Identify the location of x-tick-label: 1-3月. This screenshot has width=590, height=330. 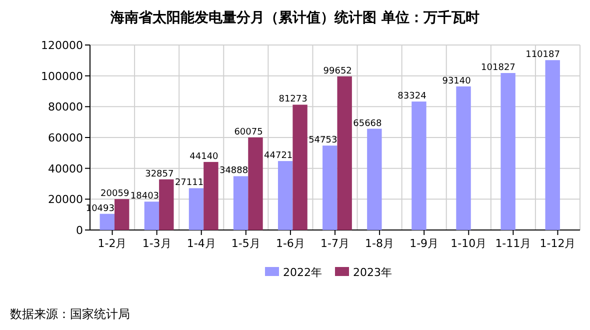
(157, 243).